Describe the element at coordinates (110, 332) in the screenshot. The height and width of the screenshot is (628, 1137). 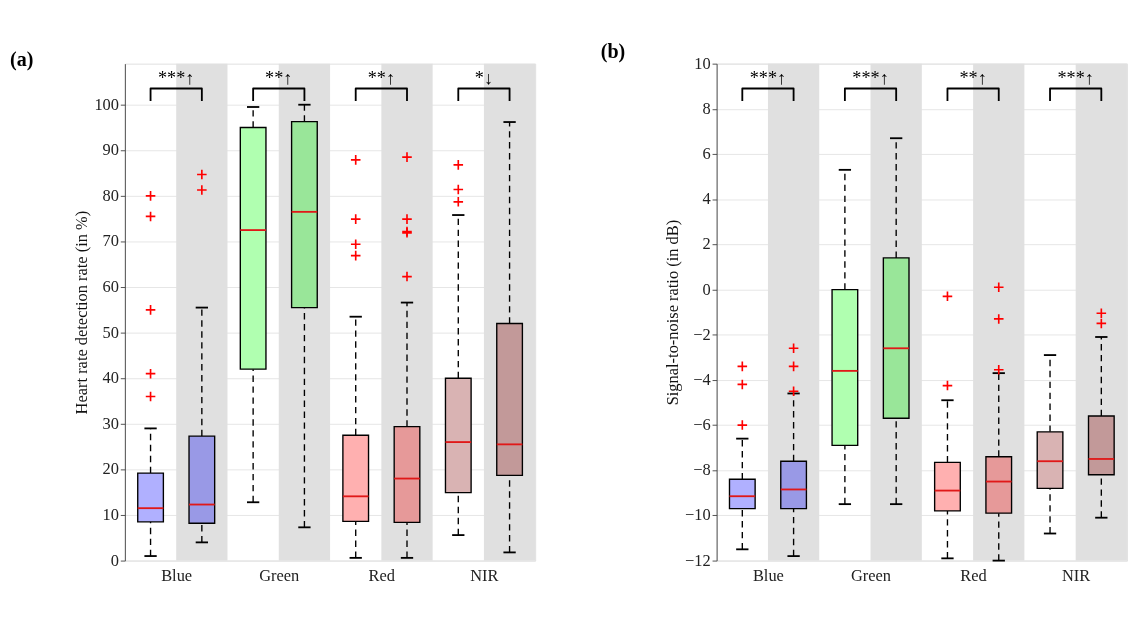
I see `y-tick-label: 50` at that location.